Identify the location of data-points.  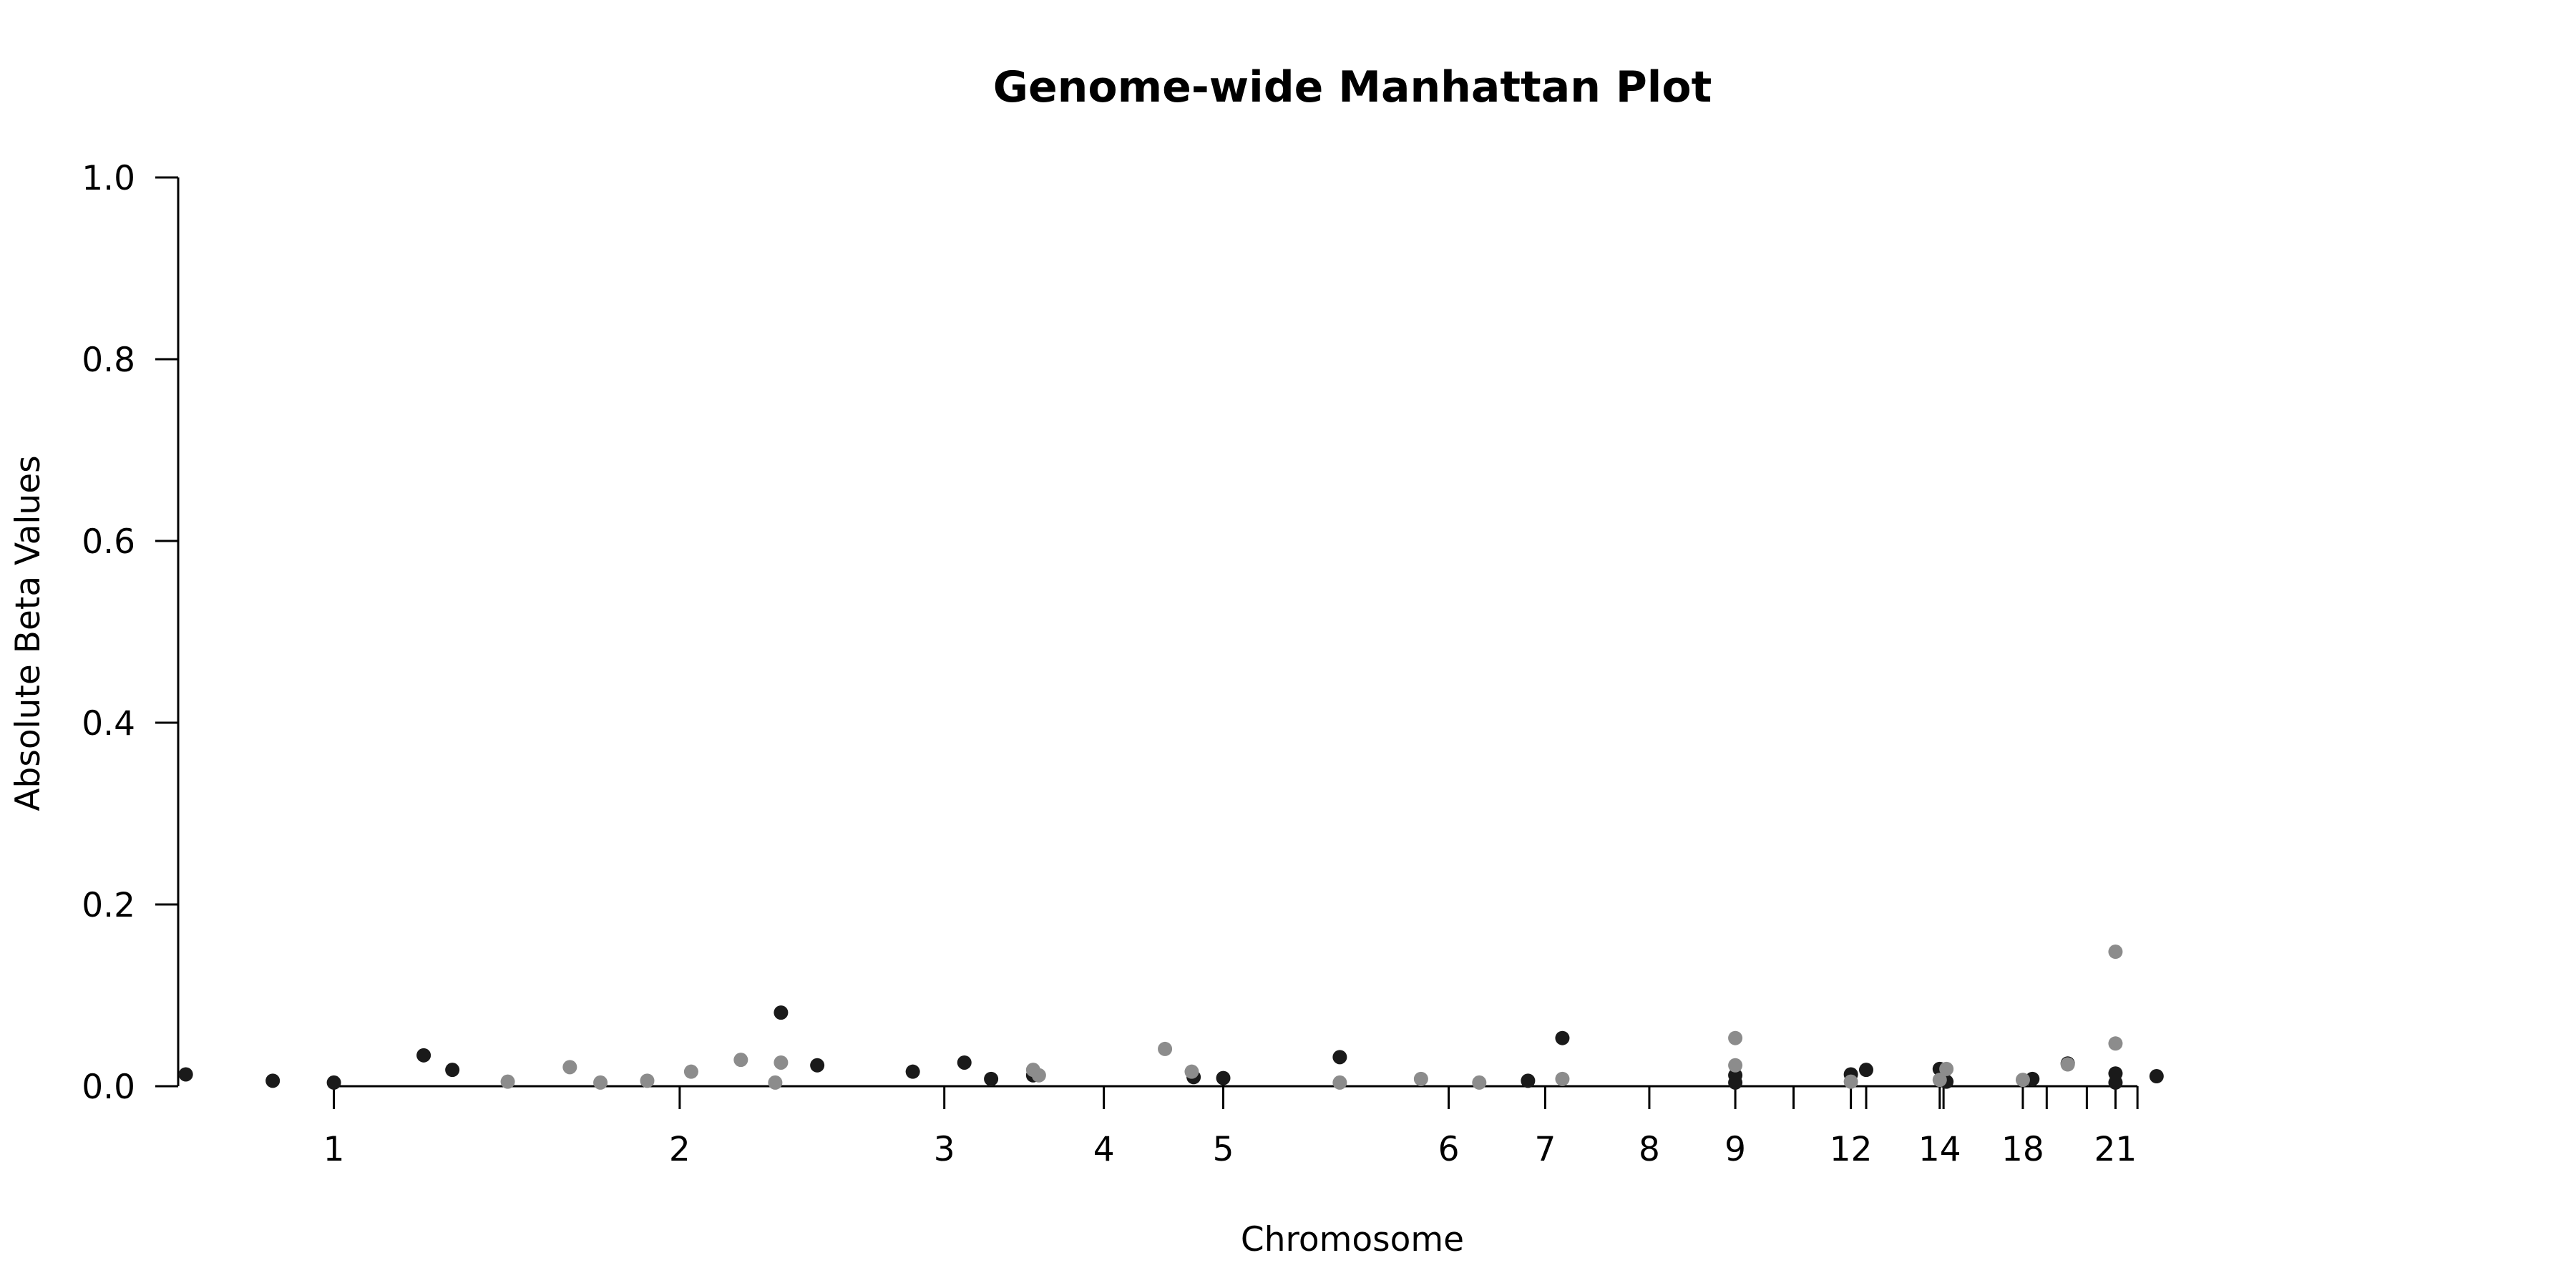
(1171, 1017).